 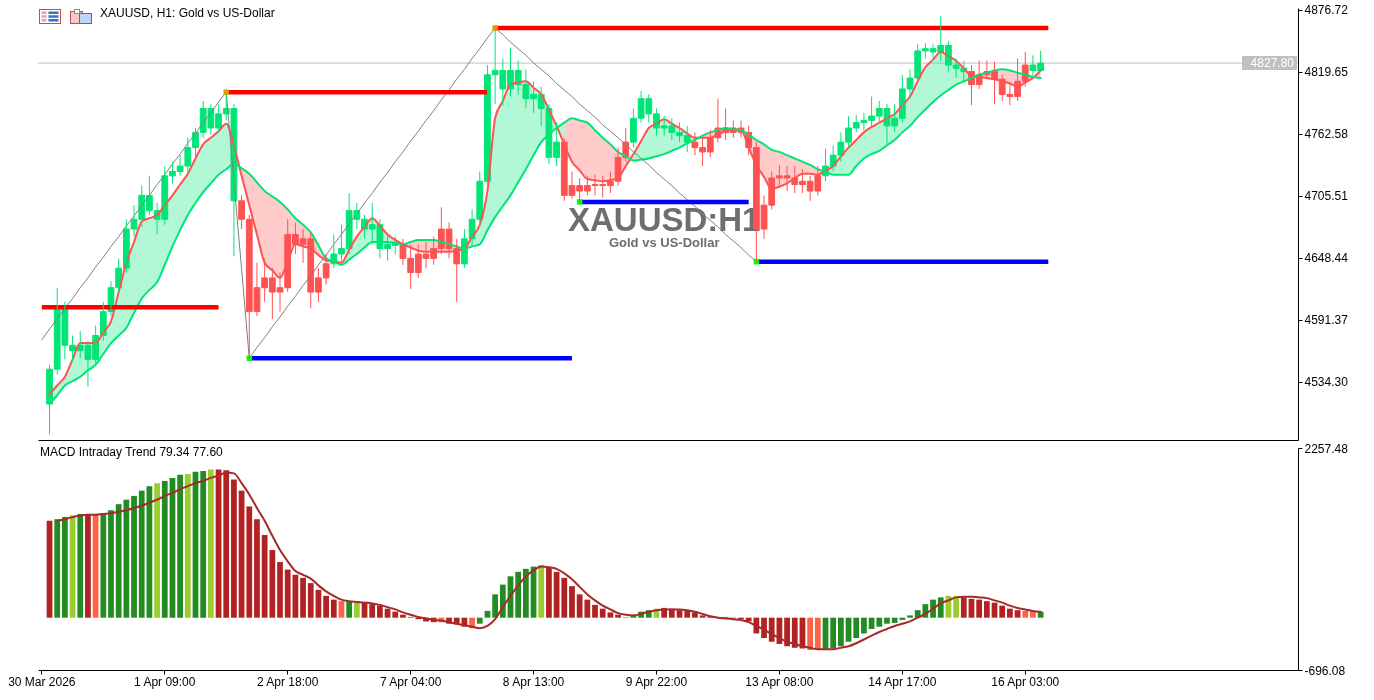 What do you see at coordinates (656, 681) in the screenshot?
I see `x-tick-label: 9 Apr 22:00` at bounding box center [656, 681].